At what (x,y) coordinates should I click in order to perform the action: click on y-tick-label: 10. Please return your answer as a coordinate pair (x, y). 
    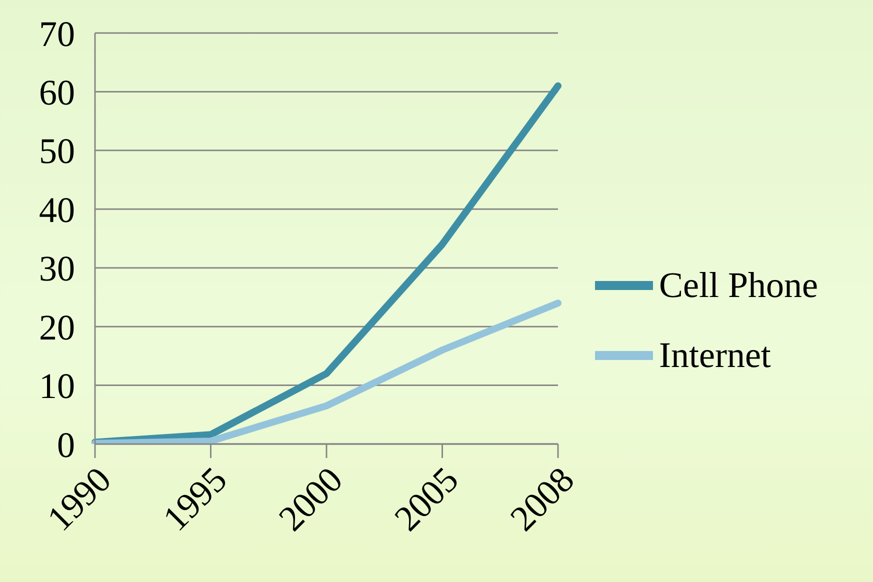
    Looking at the image, I should click on (57, 386).